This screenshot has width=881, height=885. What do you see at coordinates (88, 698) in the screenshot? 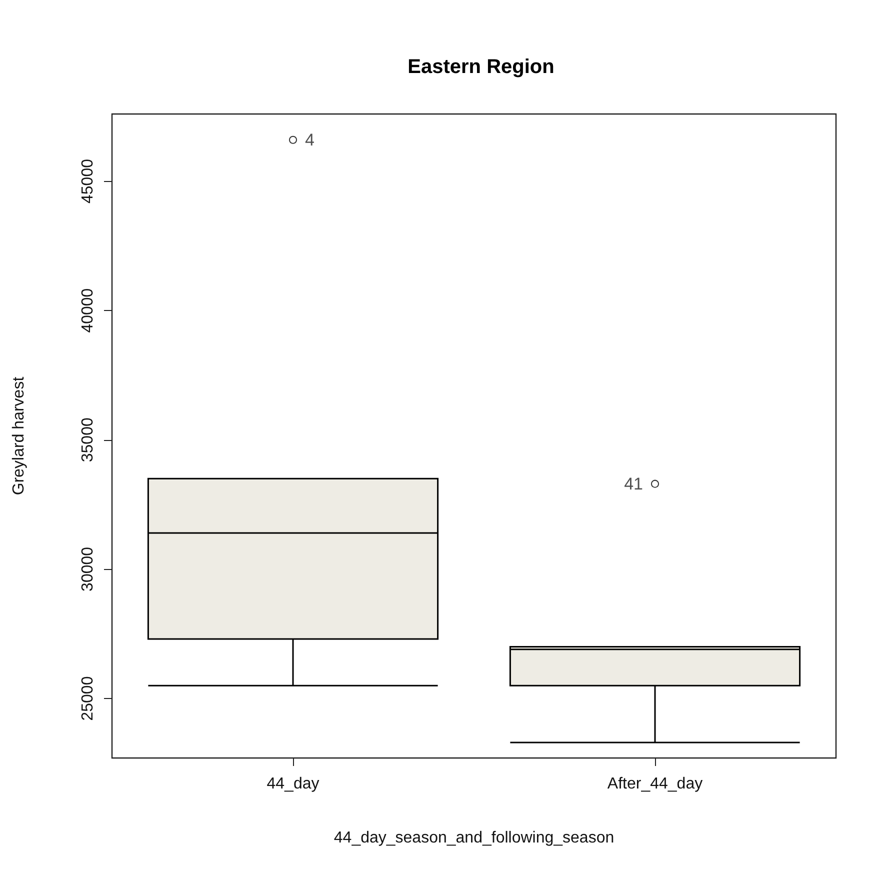
I see `y-tick-label: 25000` at bounding box center [88, 698].